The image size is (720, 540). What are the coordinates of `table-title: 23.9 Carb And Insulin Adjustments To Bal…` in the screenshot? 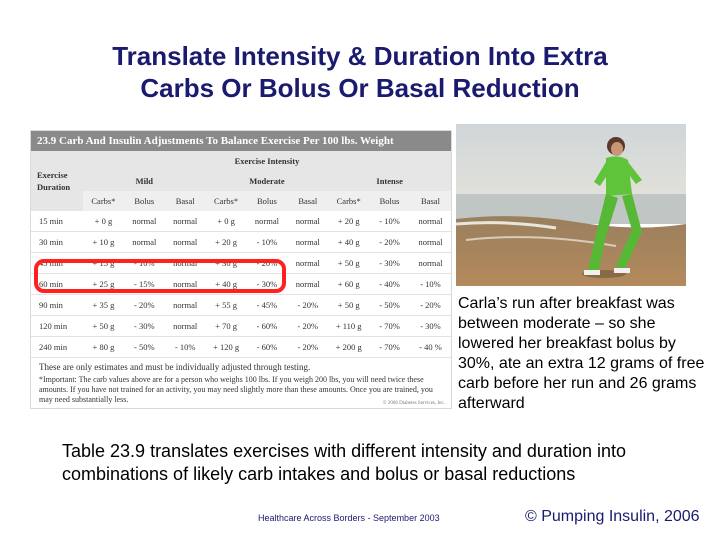 It's located at (241, 141).